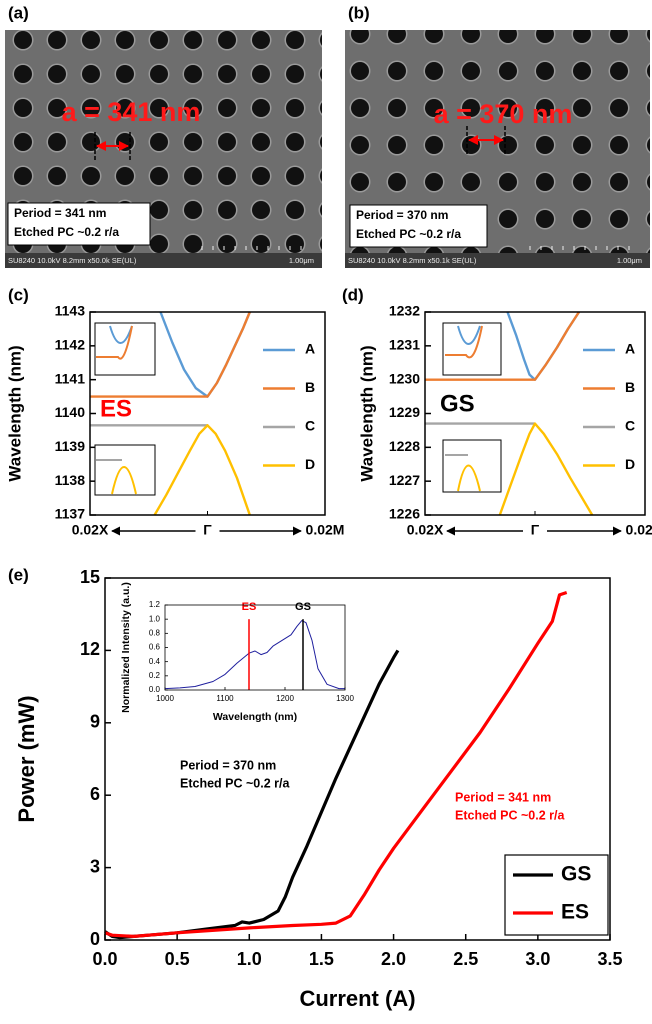 This screenshot has width=652, height=1024. Describe the element at coordinates (357, 998) in the screenshot. I see `x-axis-label: Current (A)` at that location.